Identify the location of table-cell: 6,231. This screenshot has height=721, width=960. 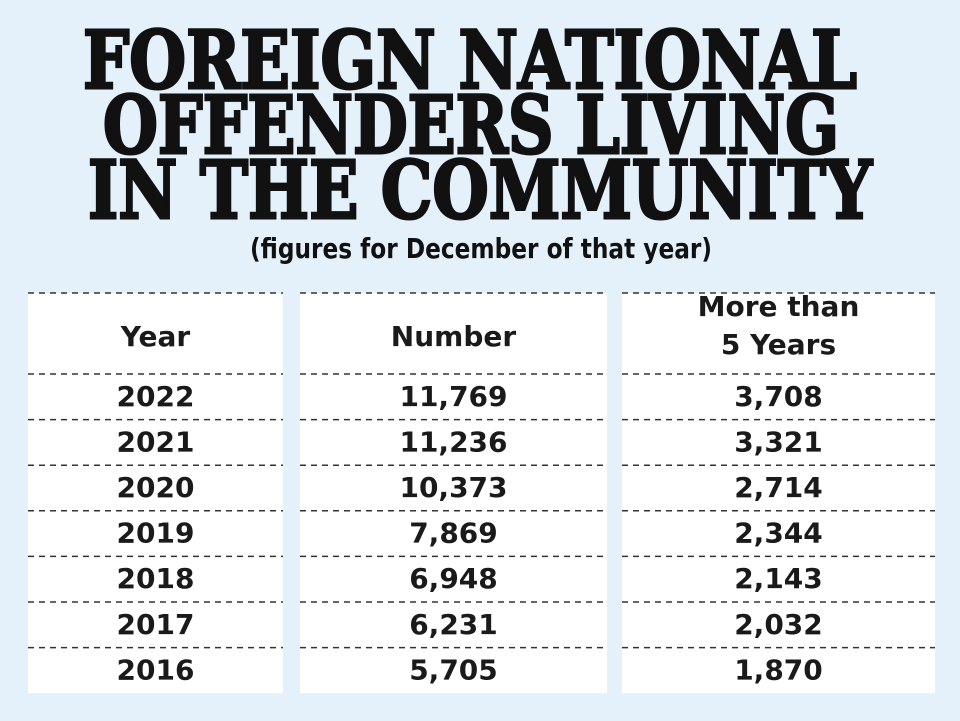
(453, 624).